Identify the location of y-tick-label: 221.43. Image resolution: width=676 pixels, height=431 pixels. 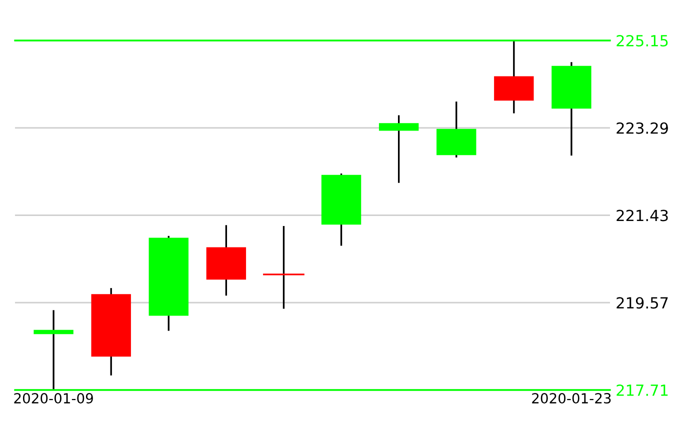
(642, 216).